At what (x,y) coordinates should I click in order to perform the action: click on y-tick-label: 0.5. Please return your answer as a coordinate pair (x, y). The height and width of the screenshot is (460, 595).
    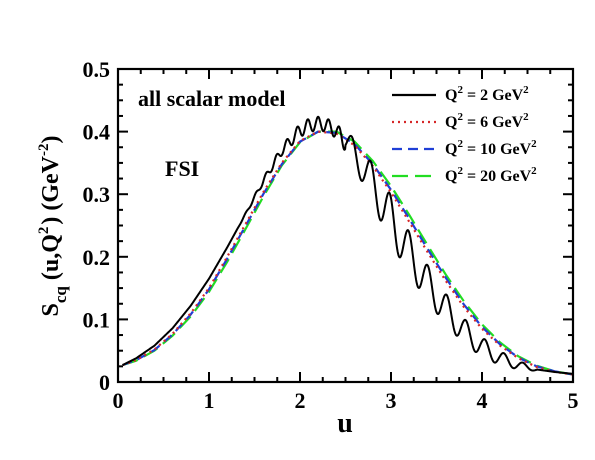
    Looking at the image, I should click on (97, 69).